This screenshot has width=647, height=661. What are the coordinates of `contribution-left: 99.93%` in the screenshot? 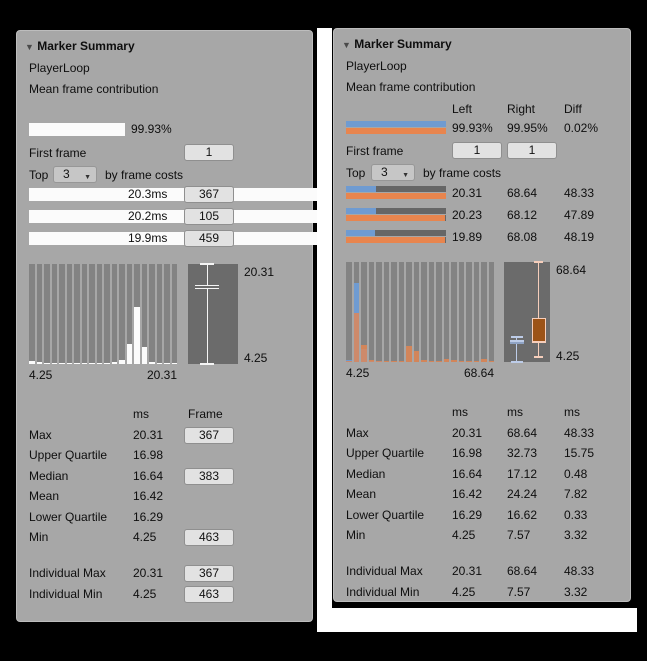 It's located at (472, 128).